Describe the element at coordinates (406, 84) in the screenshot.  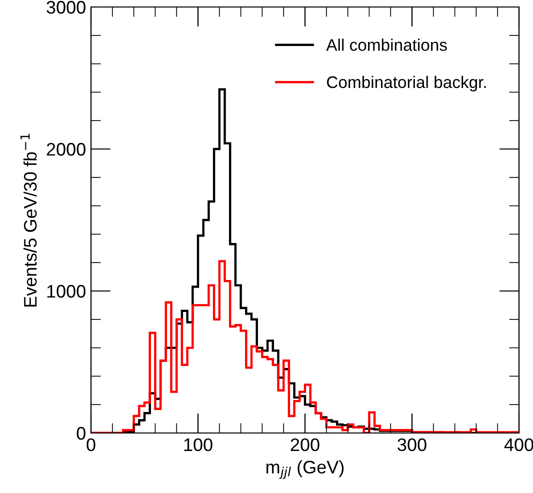
I see `legend-label: Combinatorial backgr.` at that location.